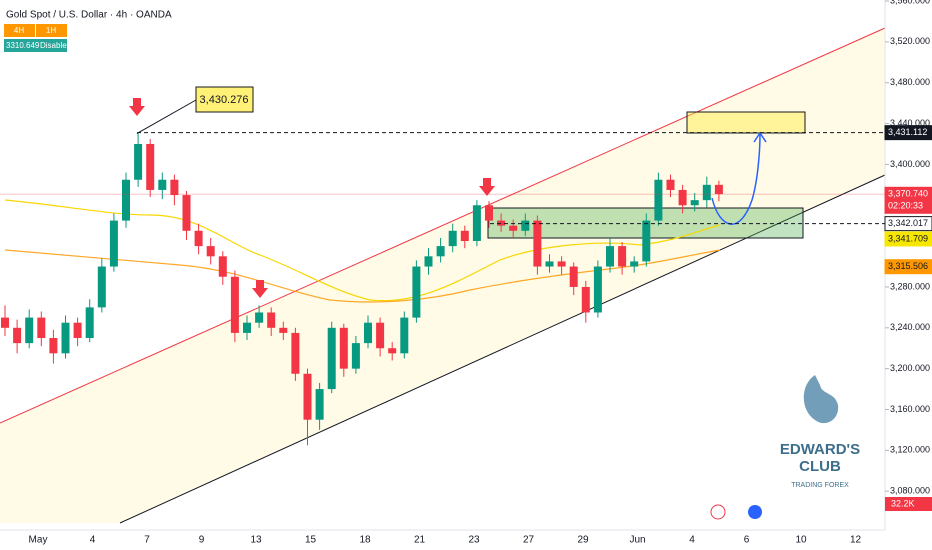 This screenshot has height=550, width=932. What do you see at coordinates (55, 45) in the screenshot?
I see `status-text: Disabled` at bounding box center [55, 45].